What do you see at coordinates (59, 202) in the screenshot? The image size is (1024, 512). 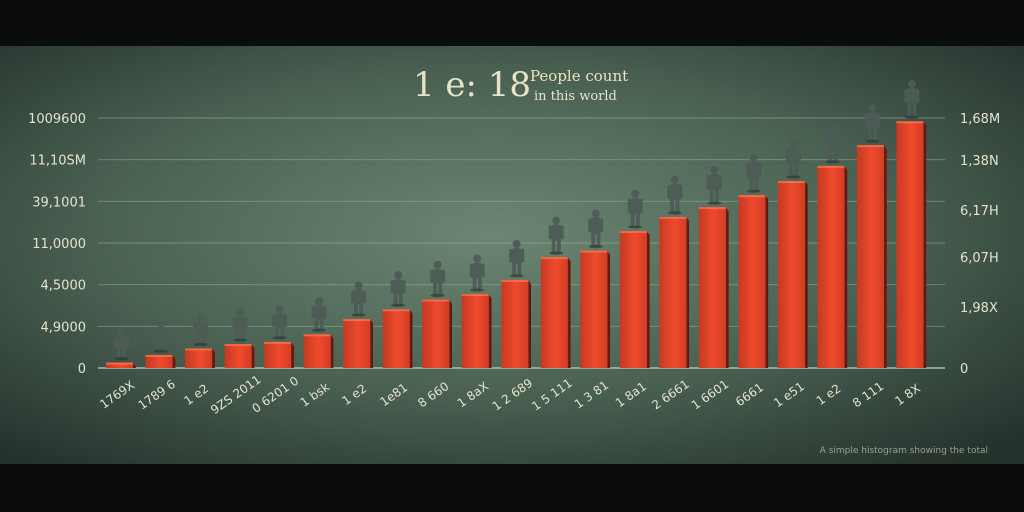 I see `left-tick-label: 39,1001` at bounding box center [59, 202].